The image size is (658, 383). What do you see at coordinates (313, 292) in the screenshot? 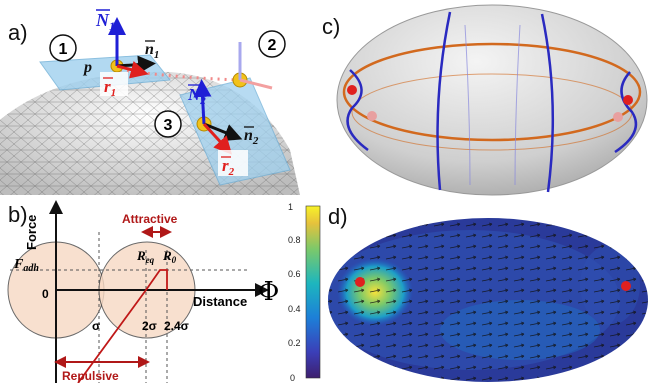
I see `colorbar-gradient` at bounding box center [313, 292].